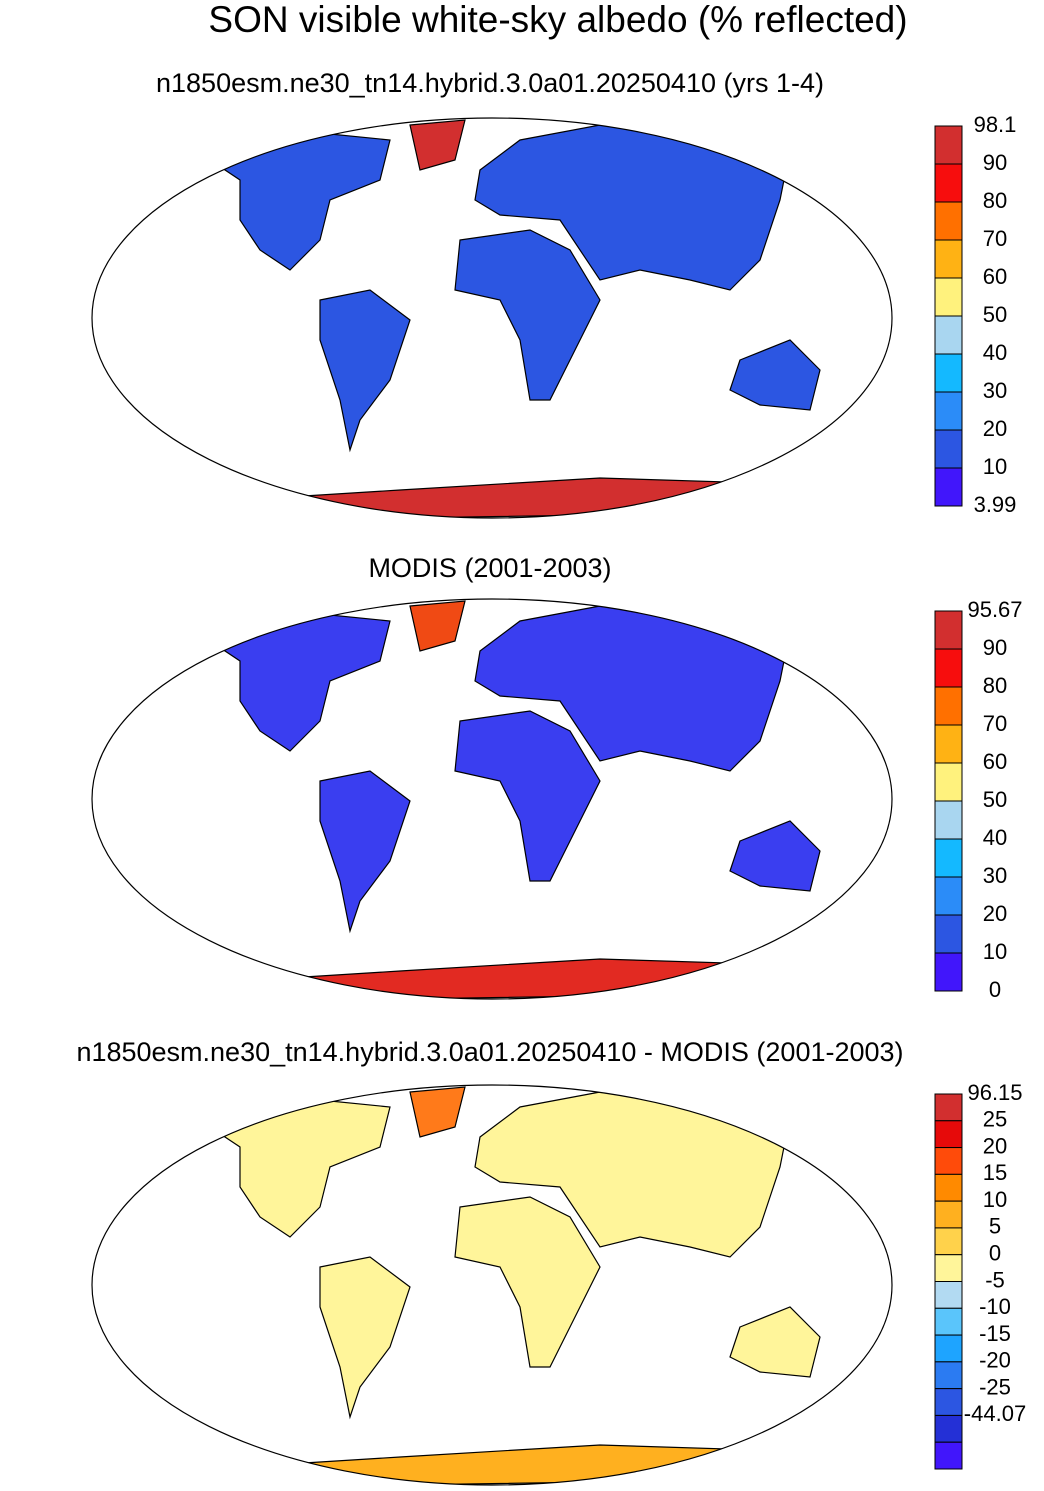 The image size is (1044, 1491). I want to click on colorbar-label: 95.67, so click(994, 609).